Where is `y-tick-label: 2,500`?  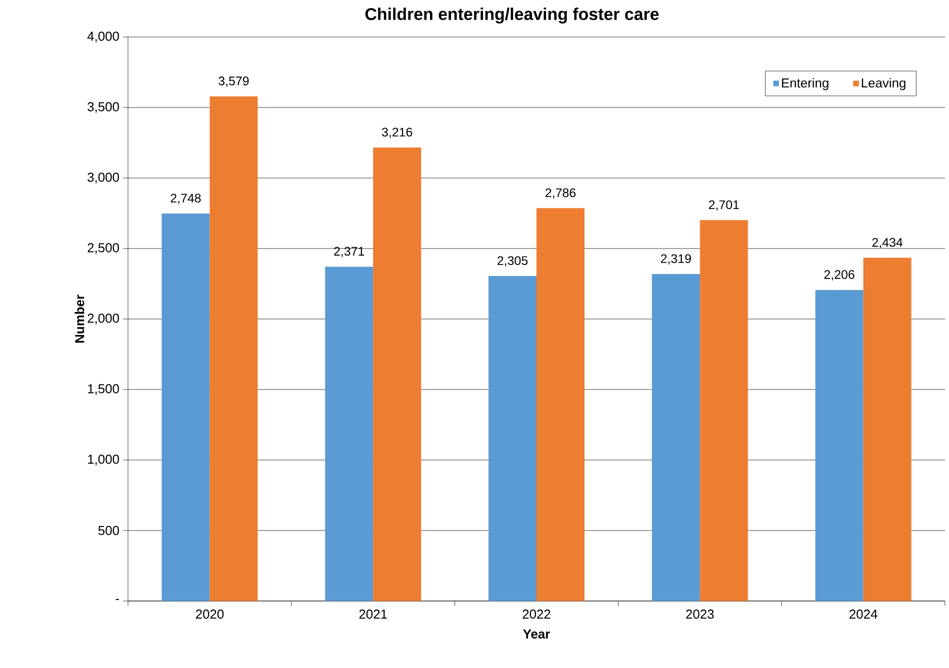
y-tick-label: 2,500 is located at coordinates (103, 248).